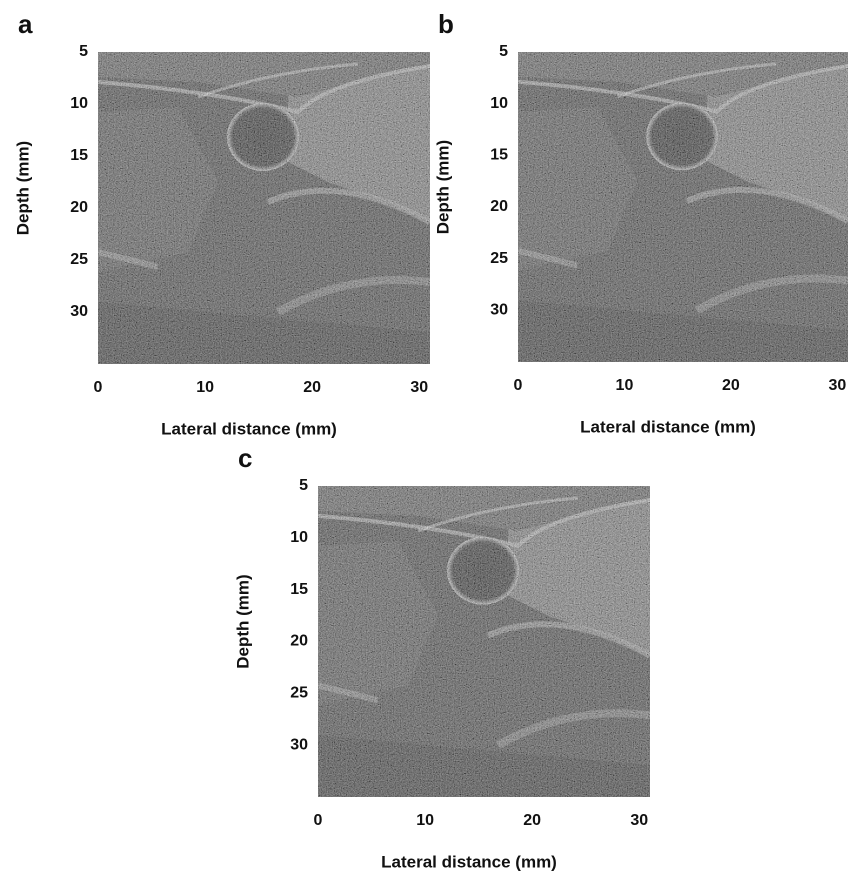 This screenshot has height=876, width=848. Describe the element at coordinates (446, 24) in the screenshot. I see `panel-label: b` at that location.